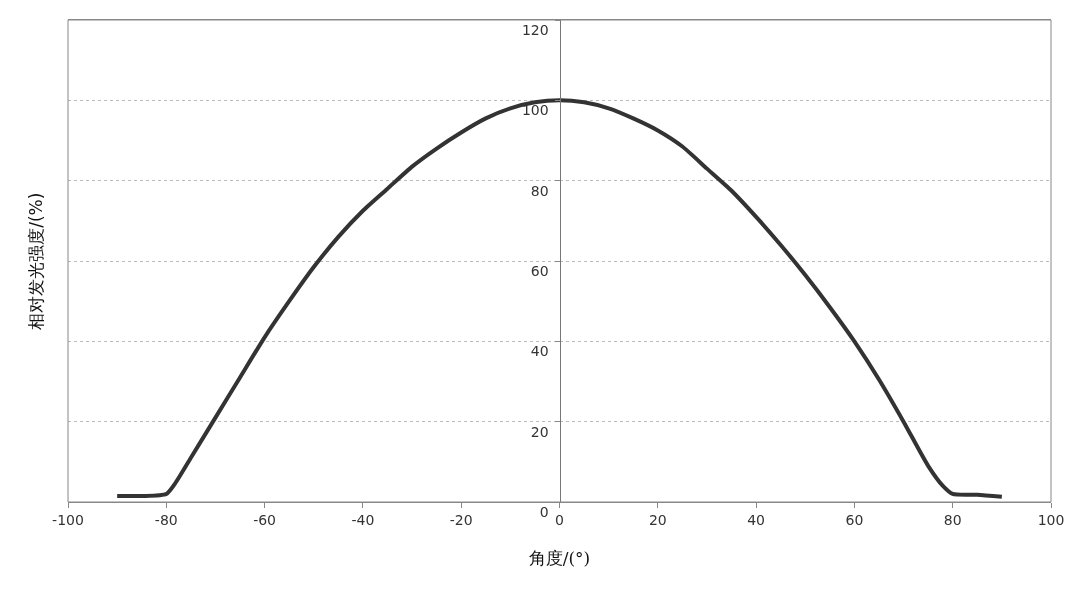 The height and width of the screenshot is (593, 1079). What do you see at coordinates (535, 29) in the screenshot?
I see `y-tick-label: 120` at bounding box center [535, 29].